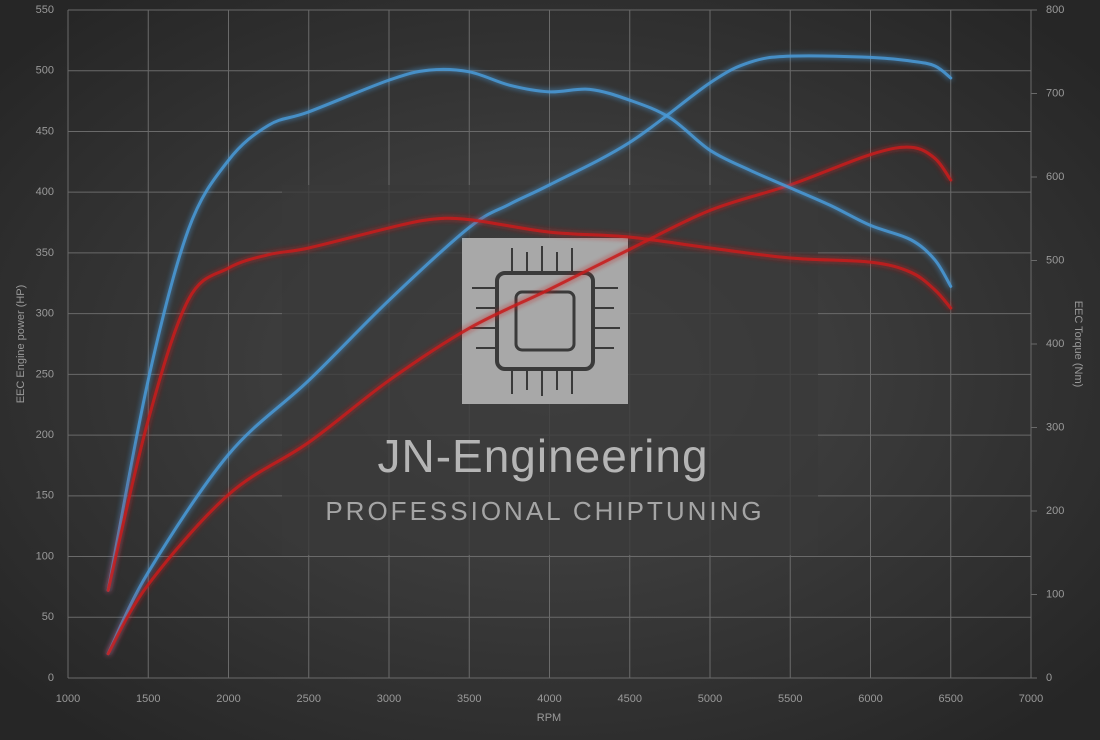 The width and height of the screenshot is (1100, 740). I want to click on y2-axis-label: EEC Torque (Nm), so click(1078, 344).